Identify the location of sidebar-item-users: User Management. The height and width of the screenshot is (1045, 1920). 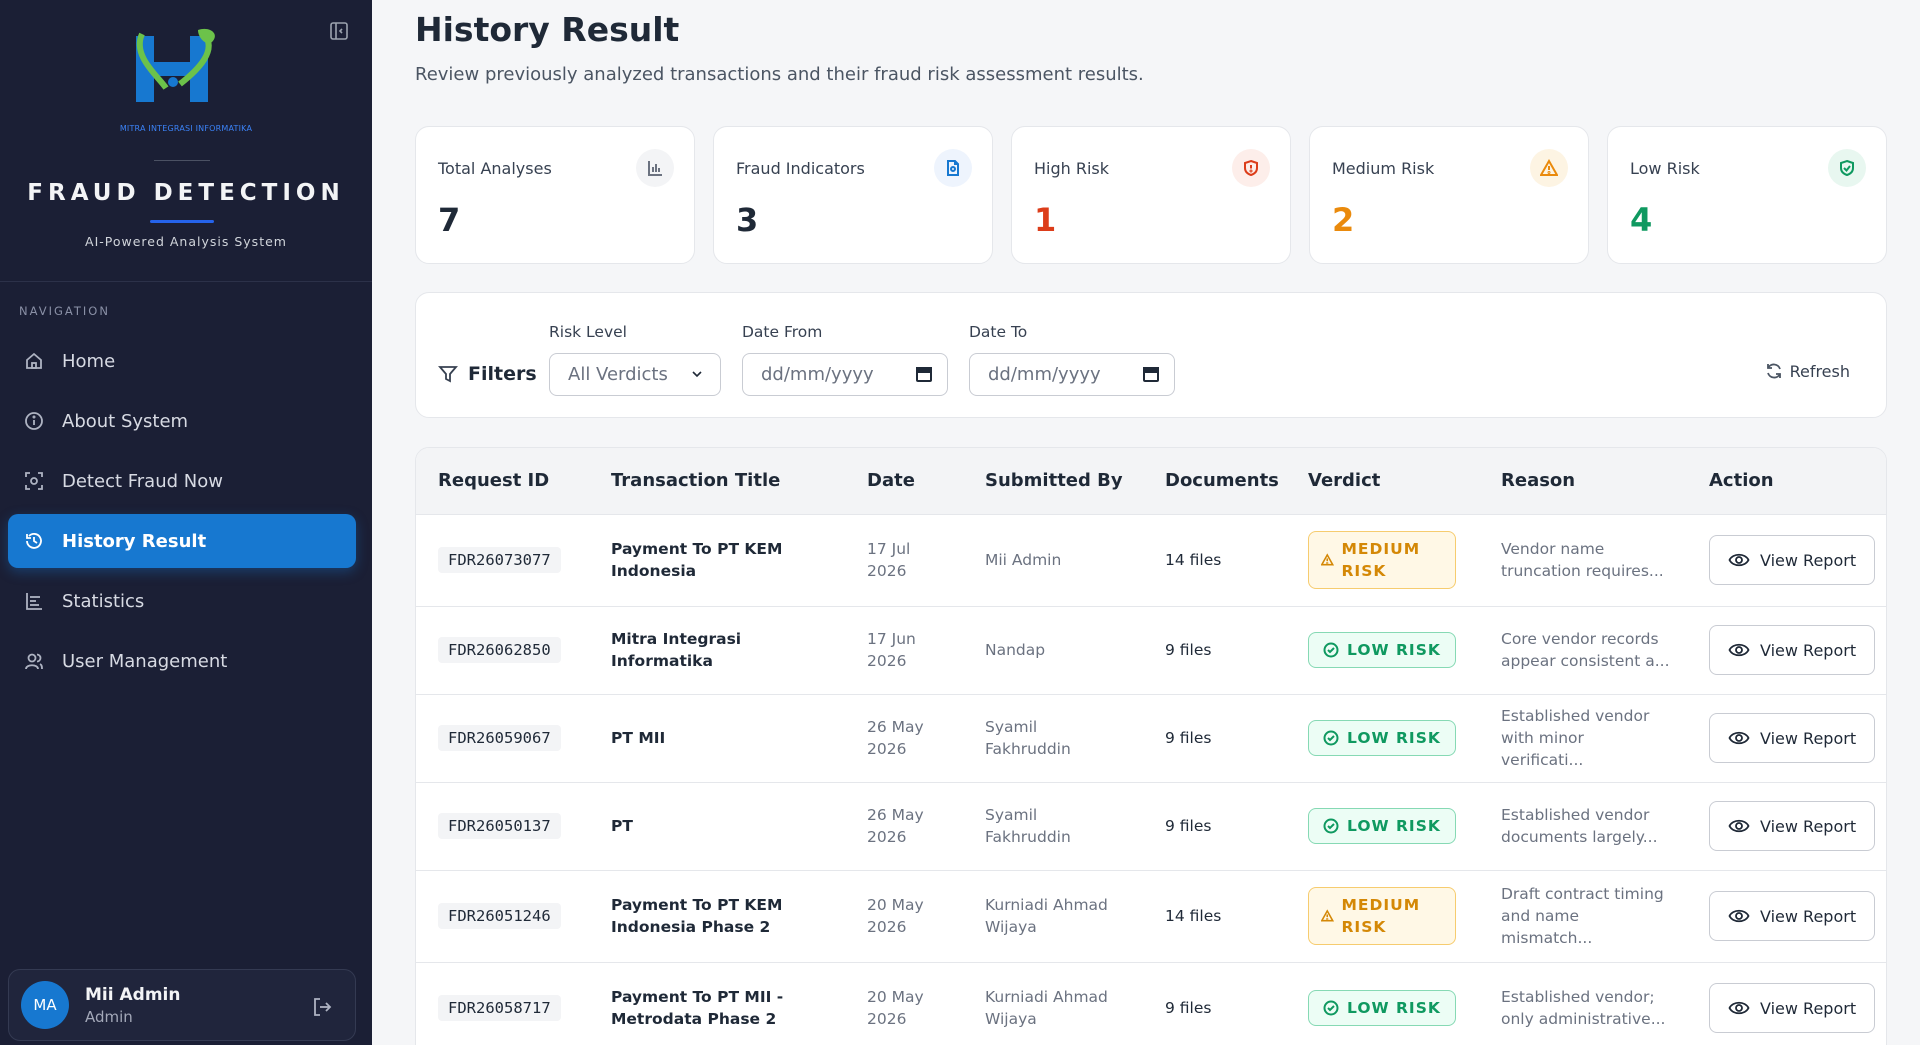
(182, 661).